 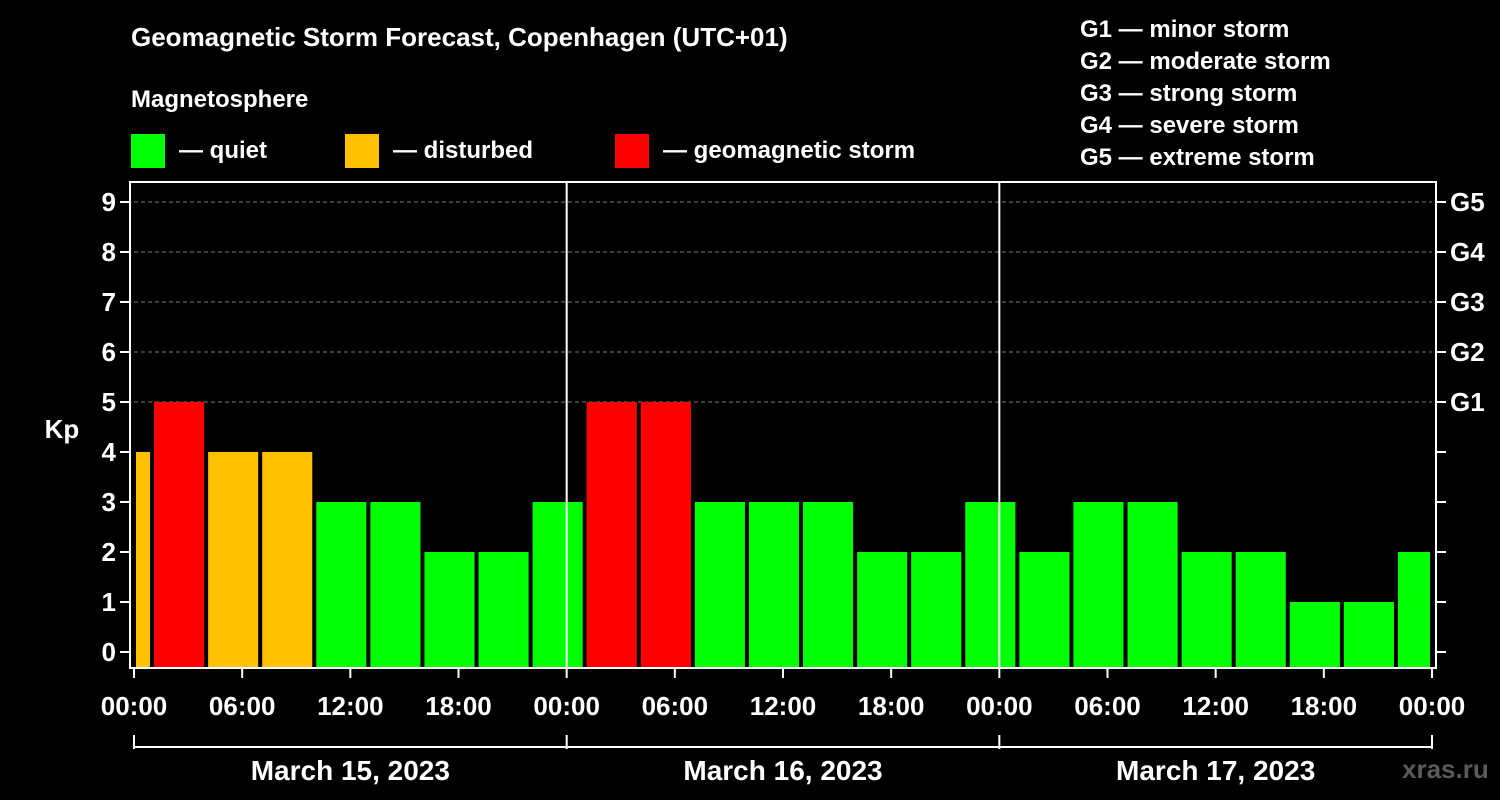 What do you see at coordinates (1445, 769) in the screenshot?
I see `watermark: xras.ru` at bounding box center [1445, 769].